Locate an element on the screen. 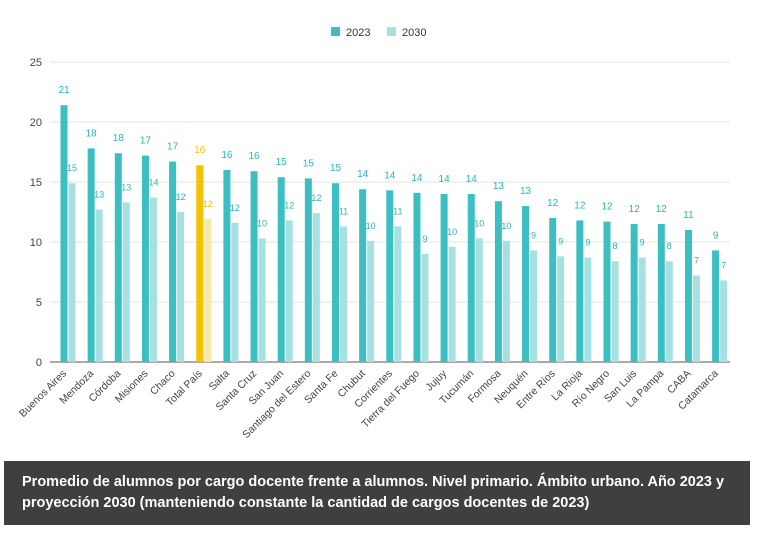 The height and width of the screenshot is (537, 770). y-tick-label: 5 is located at coordinates (39, 303).